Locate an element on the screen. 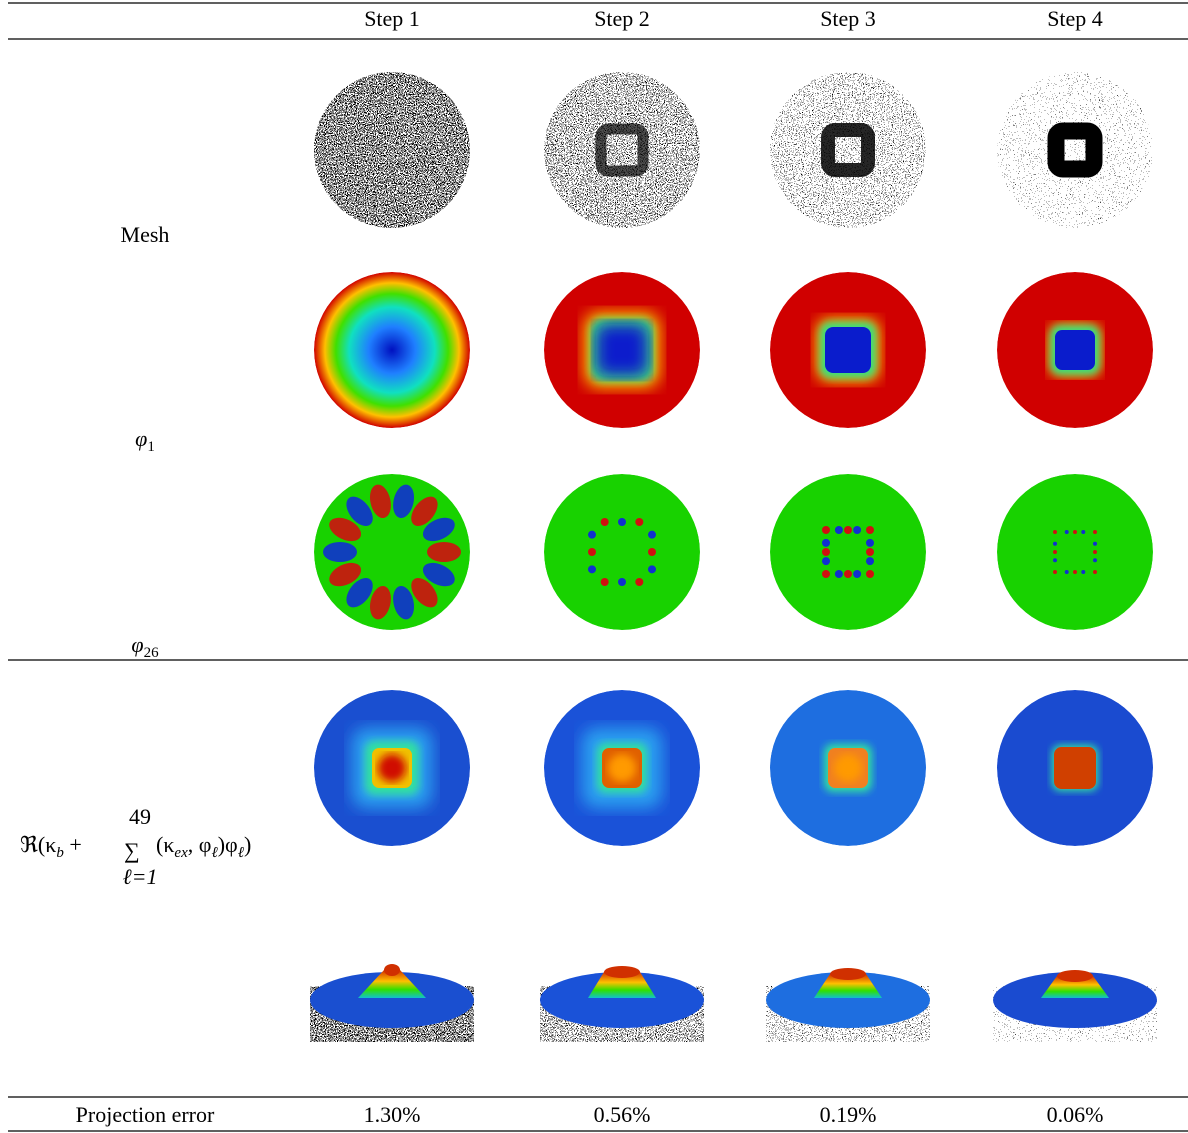 The width and height of the screenshot is (1188, 1133). sum-upper: 49 is located at coordinates (140, 816).